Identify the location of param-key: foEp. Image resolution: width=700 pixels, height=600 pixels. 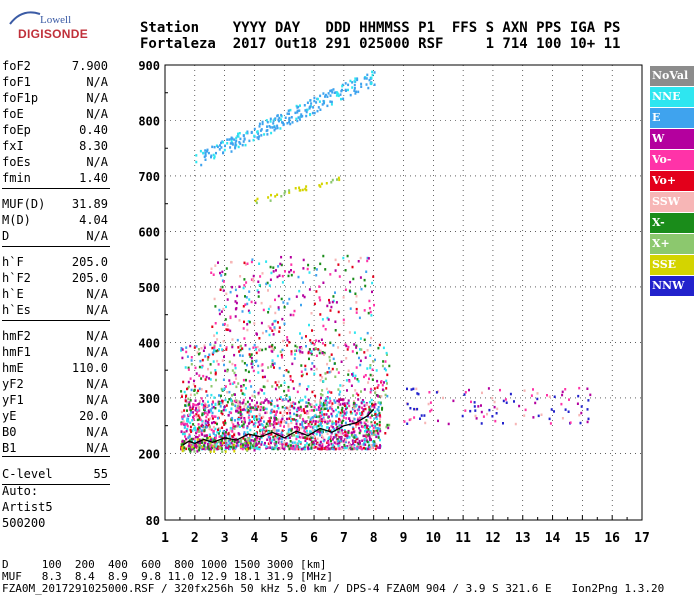
(16, 130).